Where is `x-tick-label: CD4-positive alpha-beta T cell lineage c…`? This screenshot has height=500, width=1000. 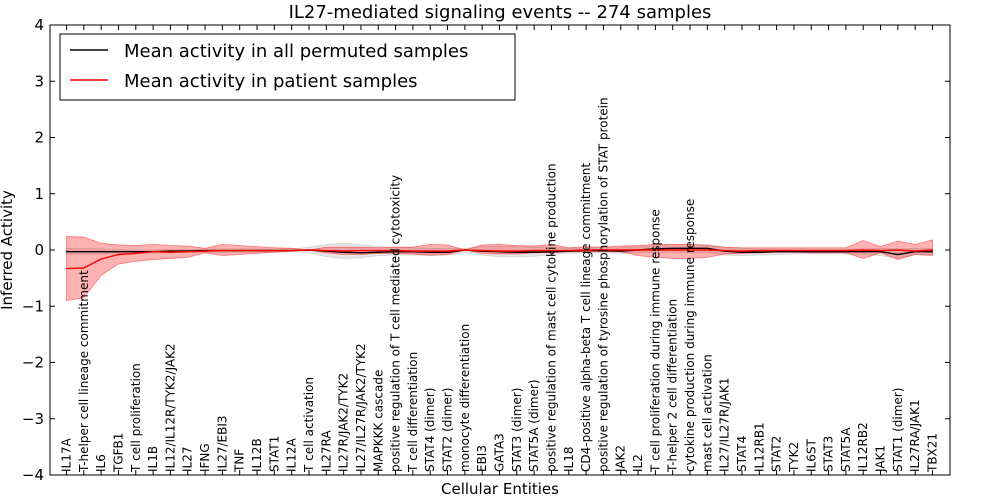 x-tick-label: CD4-positive alpha-beta T cell lineage c… is located at coordinates (586, 317).